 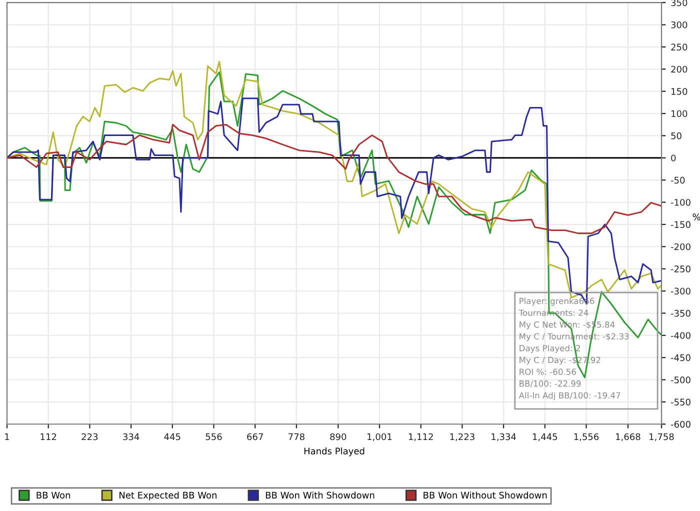 I want to click on annotation: Days Played: 2, so click(x=550, y=348).